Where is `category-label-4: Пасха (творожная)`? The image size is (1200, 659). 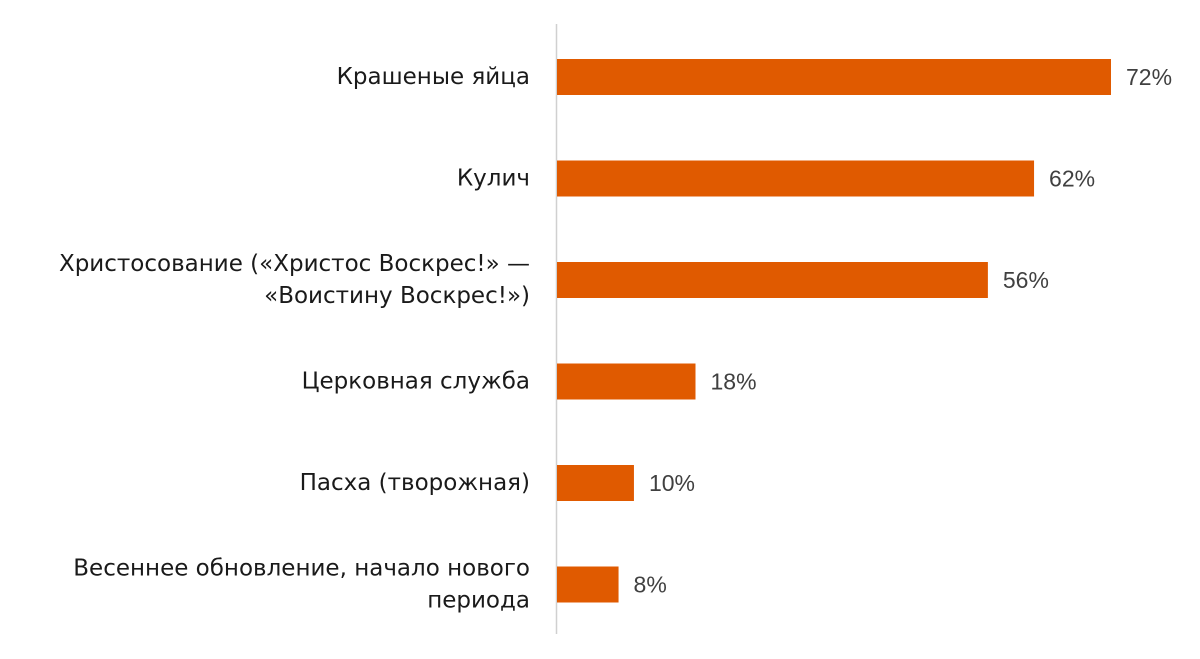 category-label-4: Пасха (творожная) is located at coordinates (415, 483).